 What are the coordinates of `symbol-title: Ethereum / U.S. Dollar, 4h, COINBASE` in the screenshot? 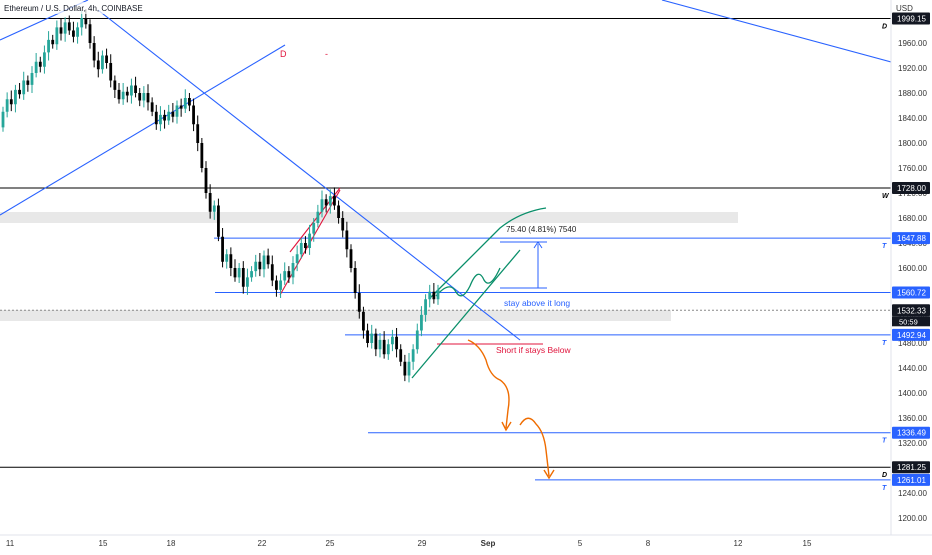 It's located at (73, 8).